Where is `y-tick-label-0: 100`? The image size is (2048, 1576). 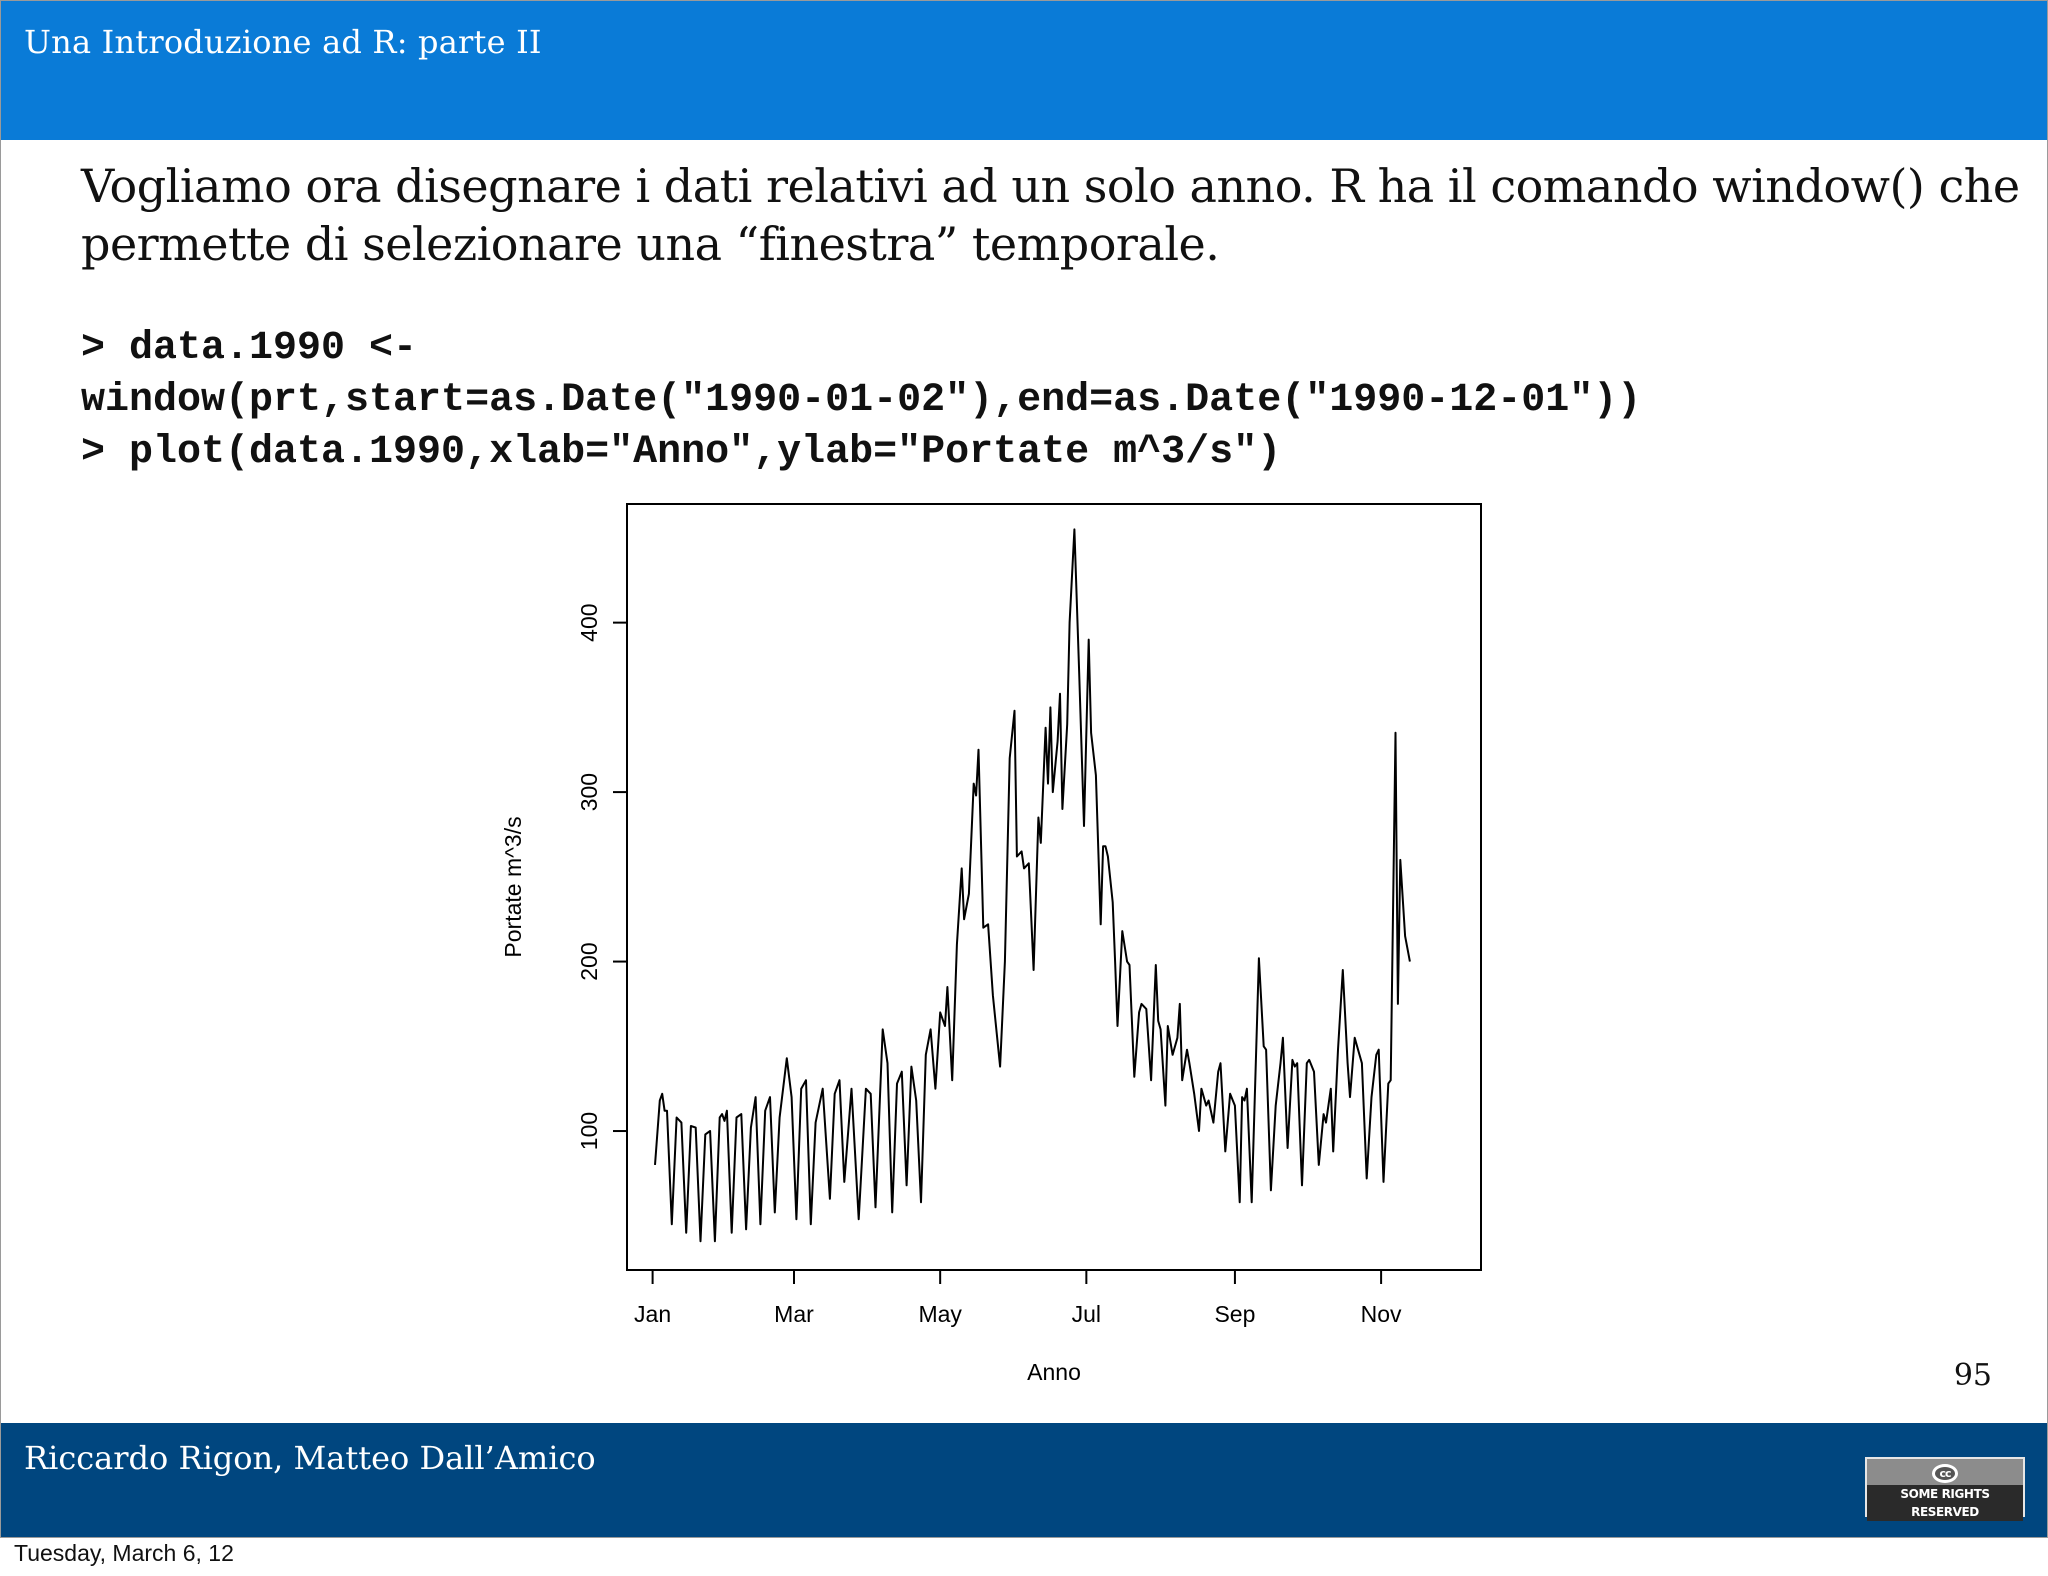 y-tick-label-0: 100 is located at coordinates (589, 1131).